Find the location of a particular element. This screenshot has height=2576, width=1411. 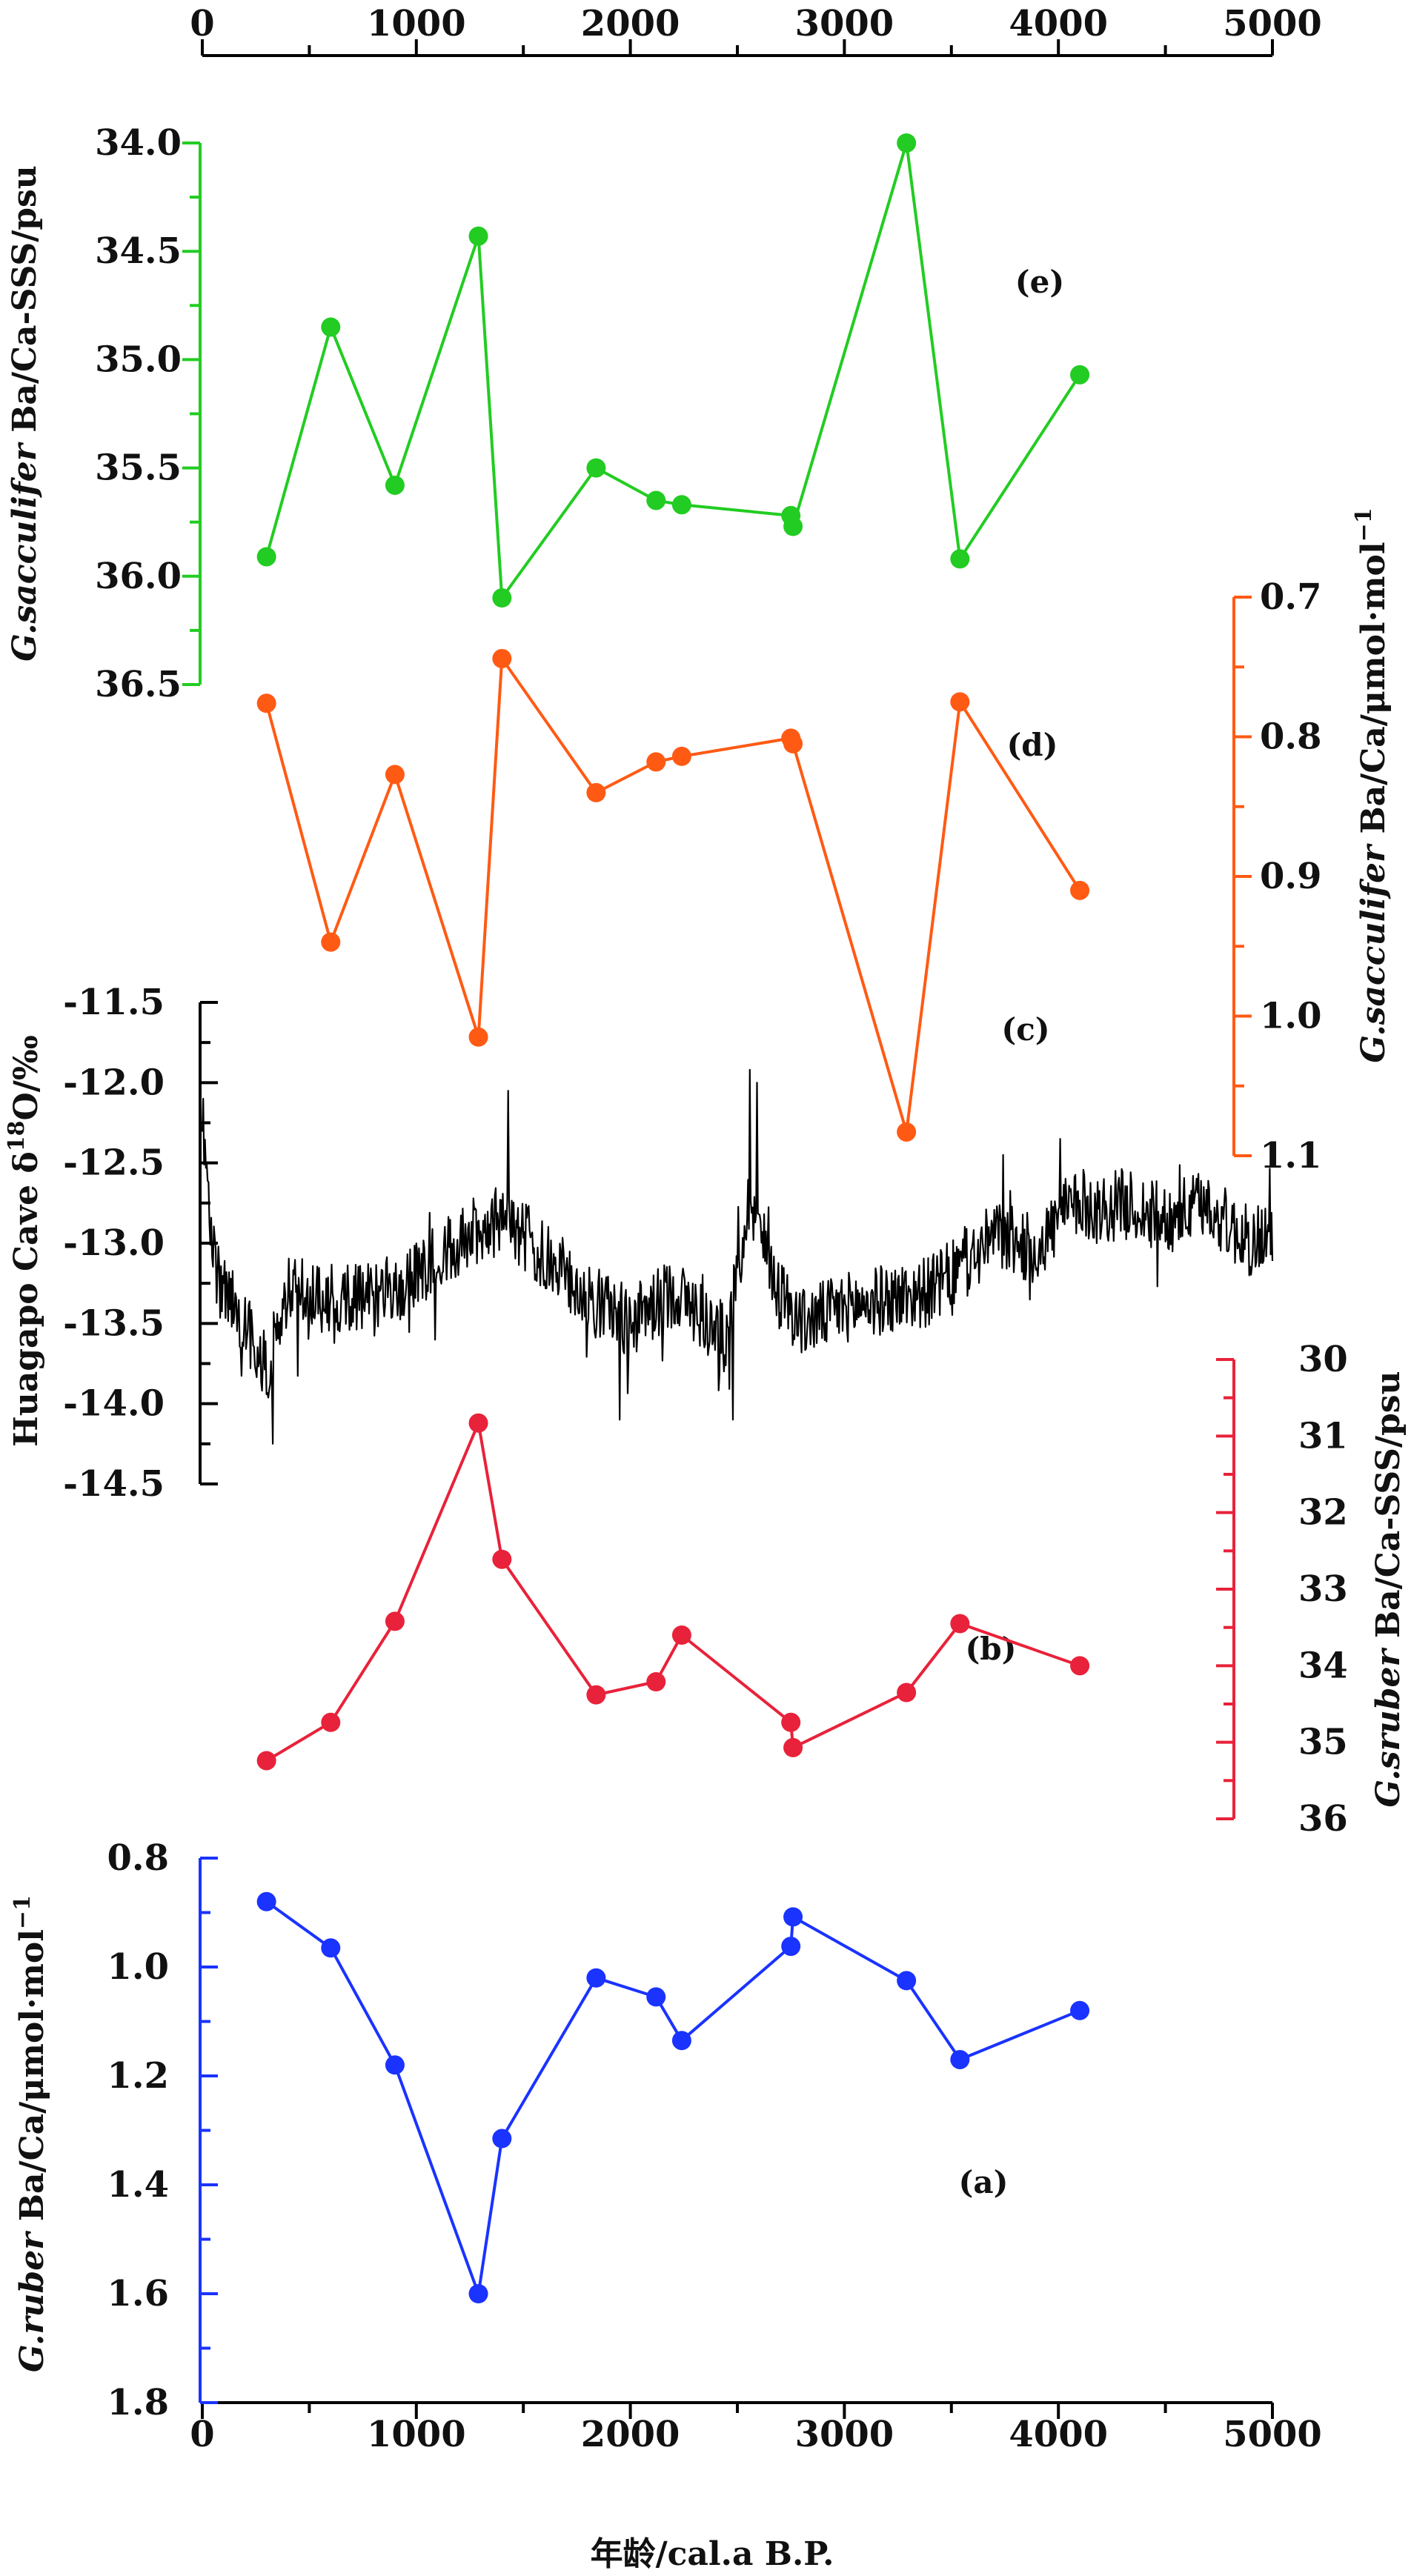

panel-c-tick-label: -13.5 is located at coordinates (114, 1323).